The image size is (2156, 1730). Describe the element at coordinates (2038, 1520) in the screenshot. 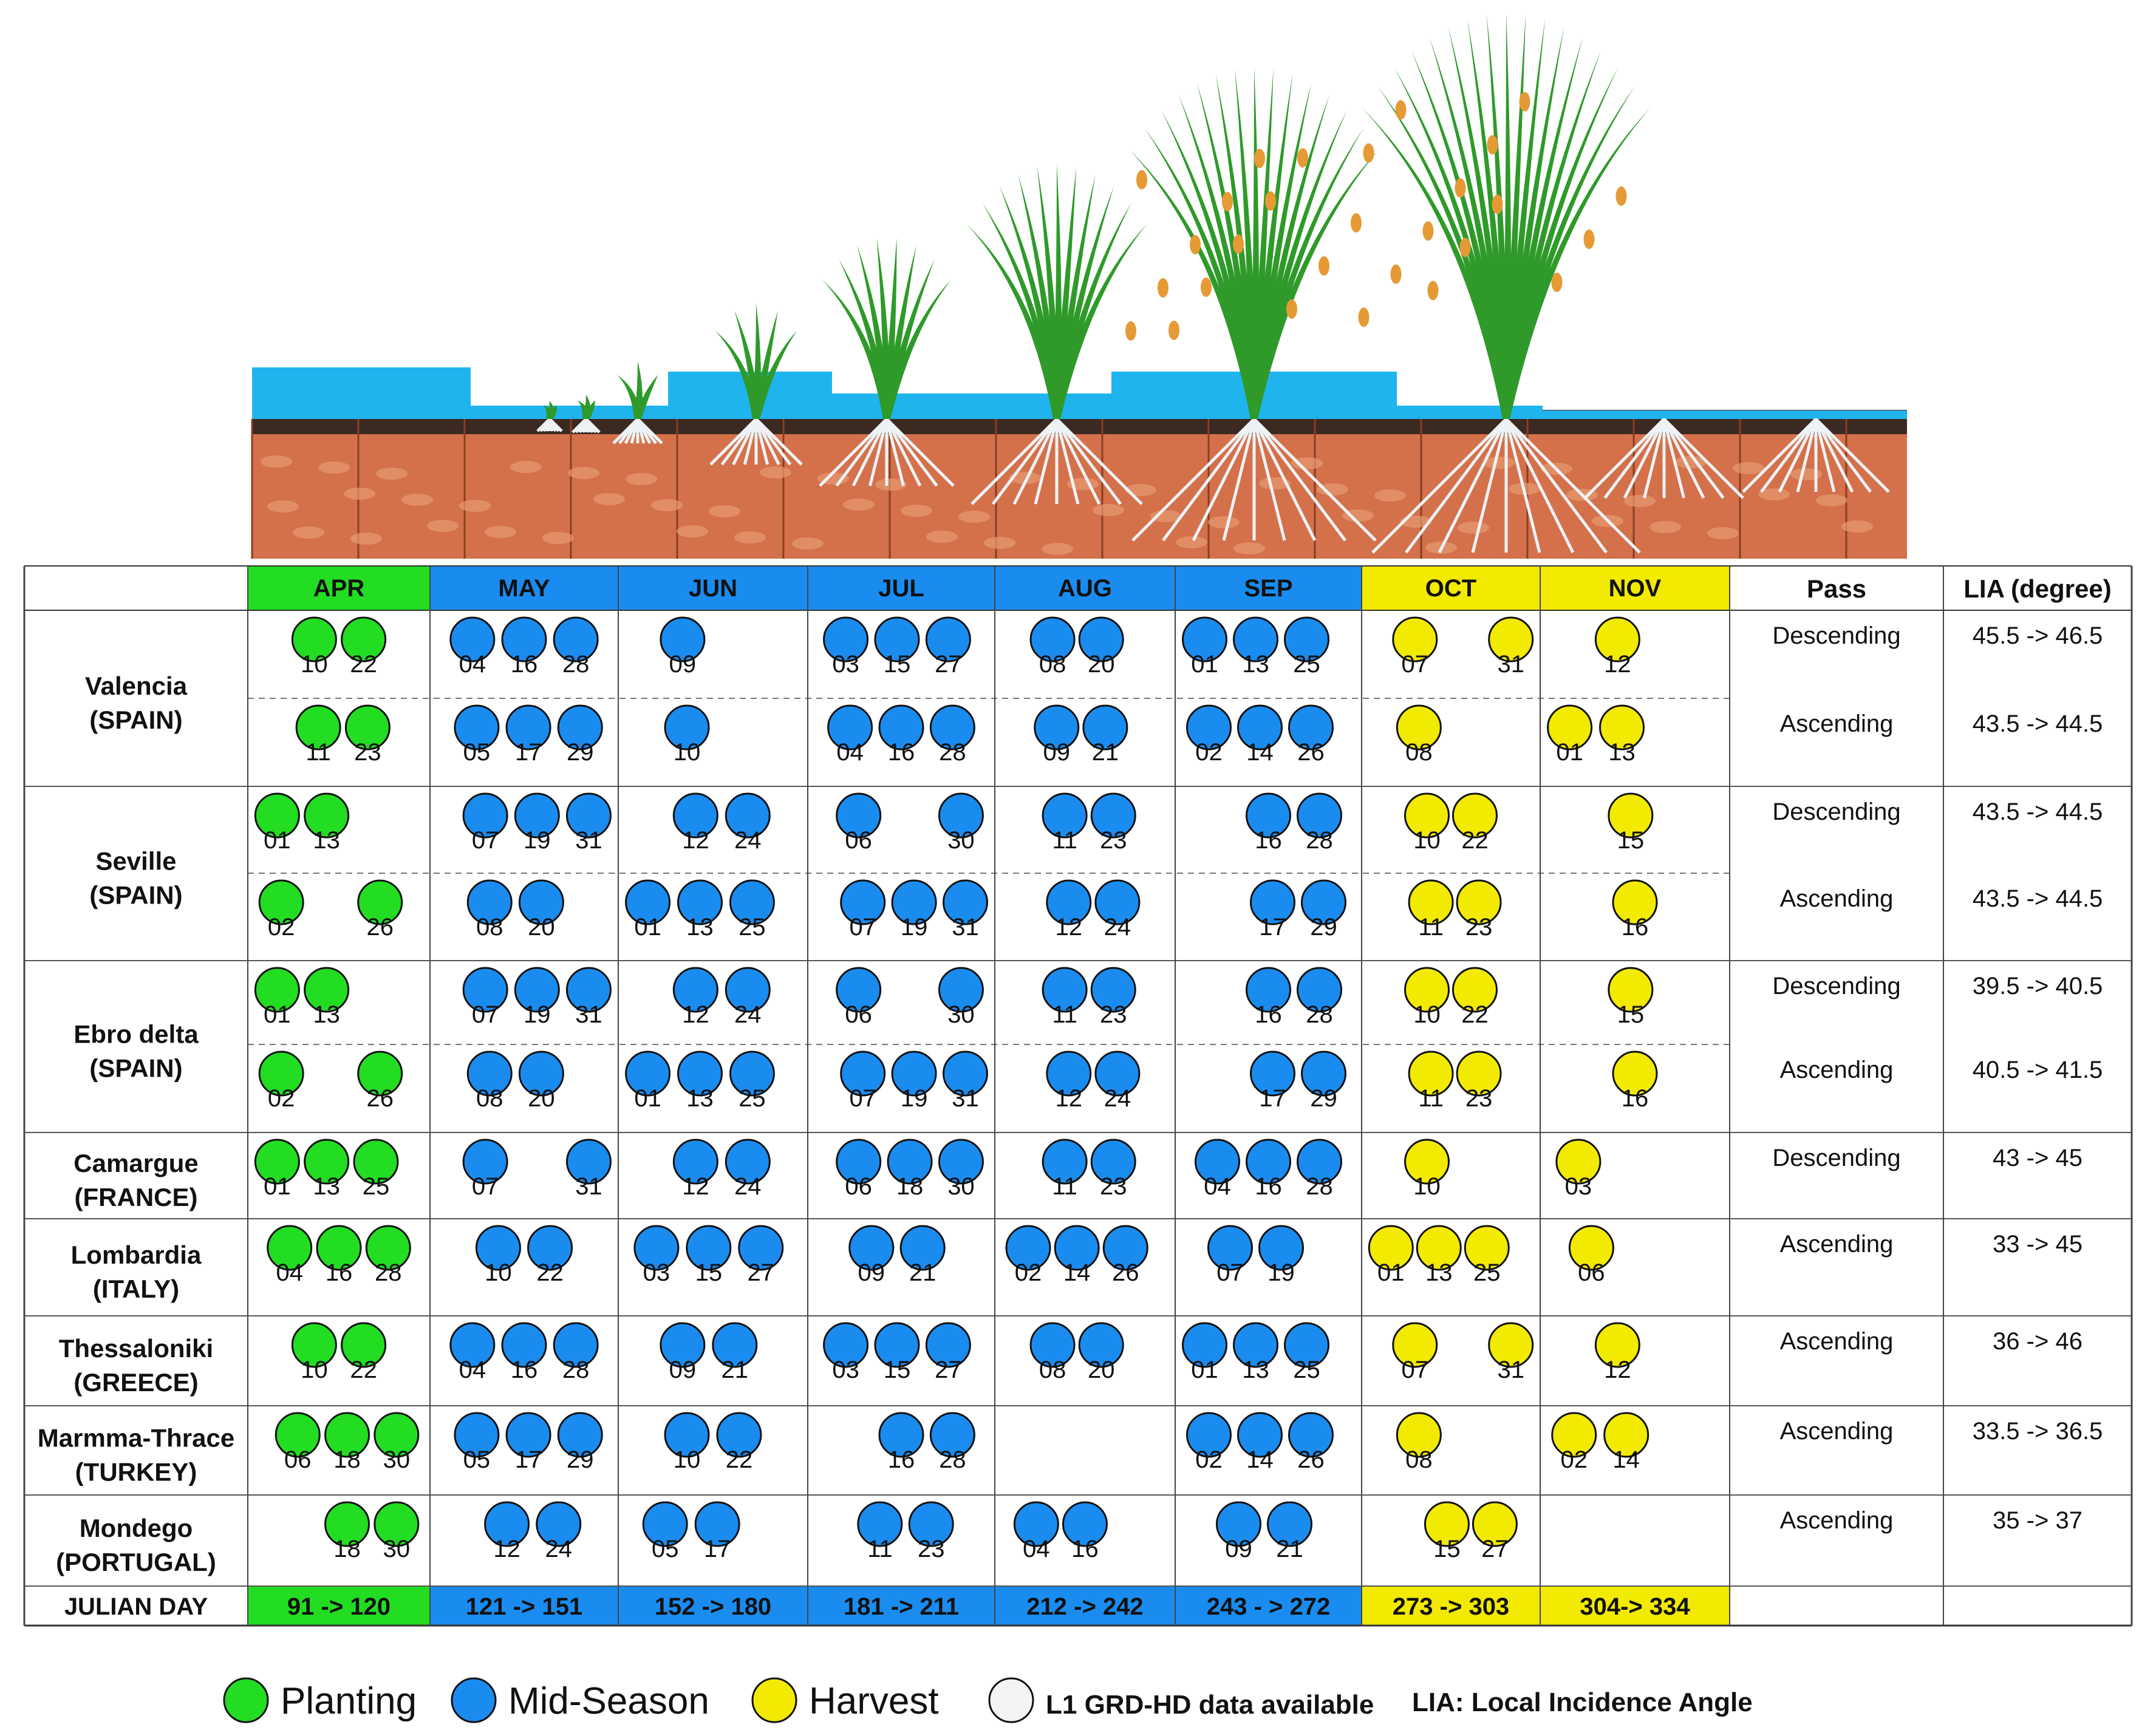

I see `lia-range: 35 -> 37` at that location.